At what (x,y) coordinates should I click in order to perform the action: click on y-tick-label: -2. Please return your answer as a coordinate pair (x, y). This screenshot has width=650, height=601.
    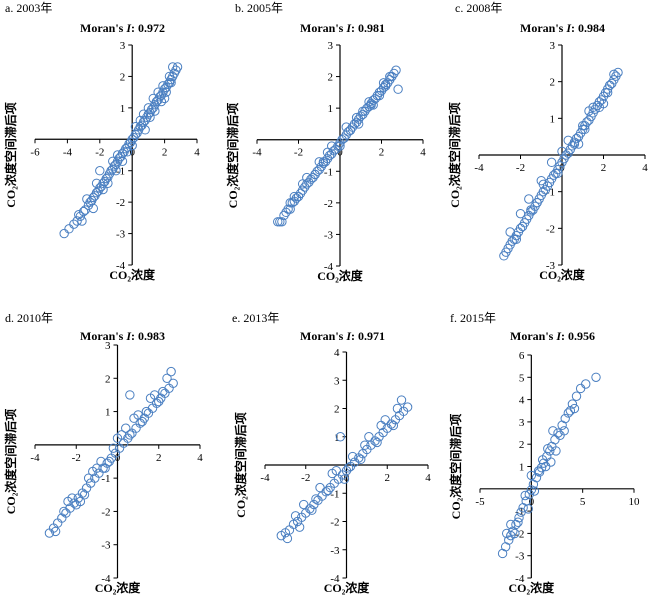
    Looking at the image, I should click on (105, 512).